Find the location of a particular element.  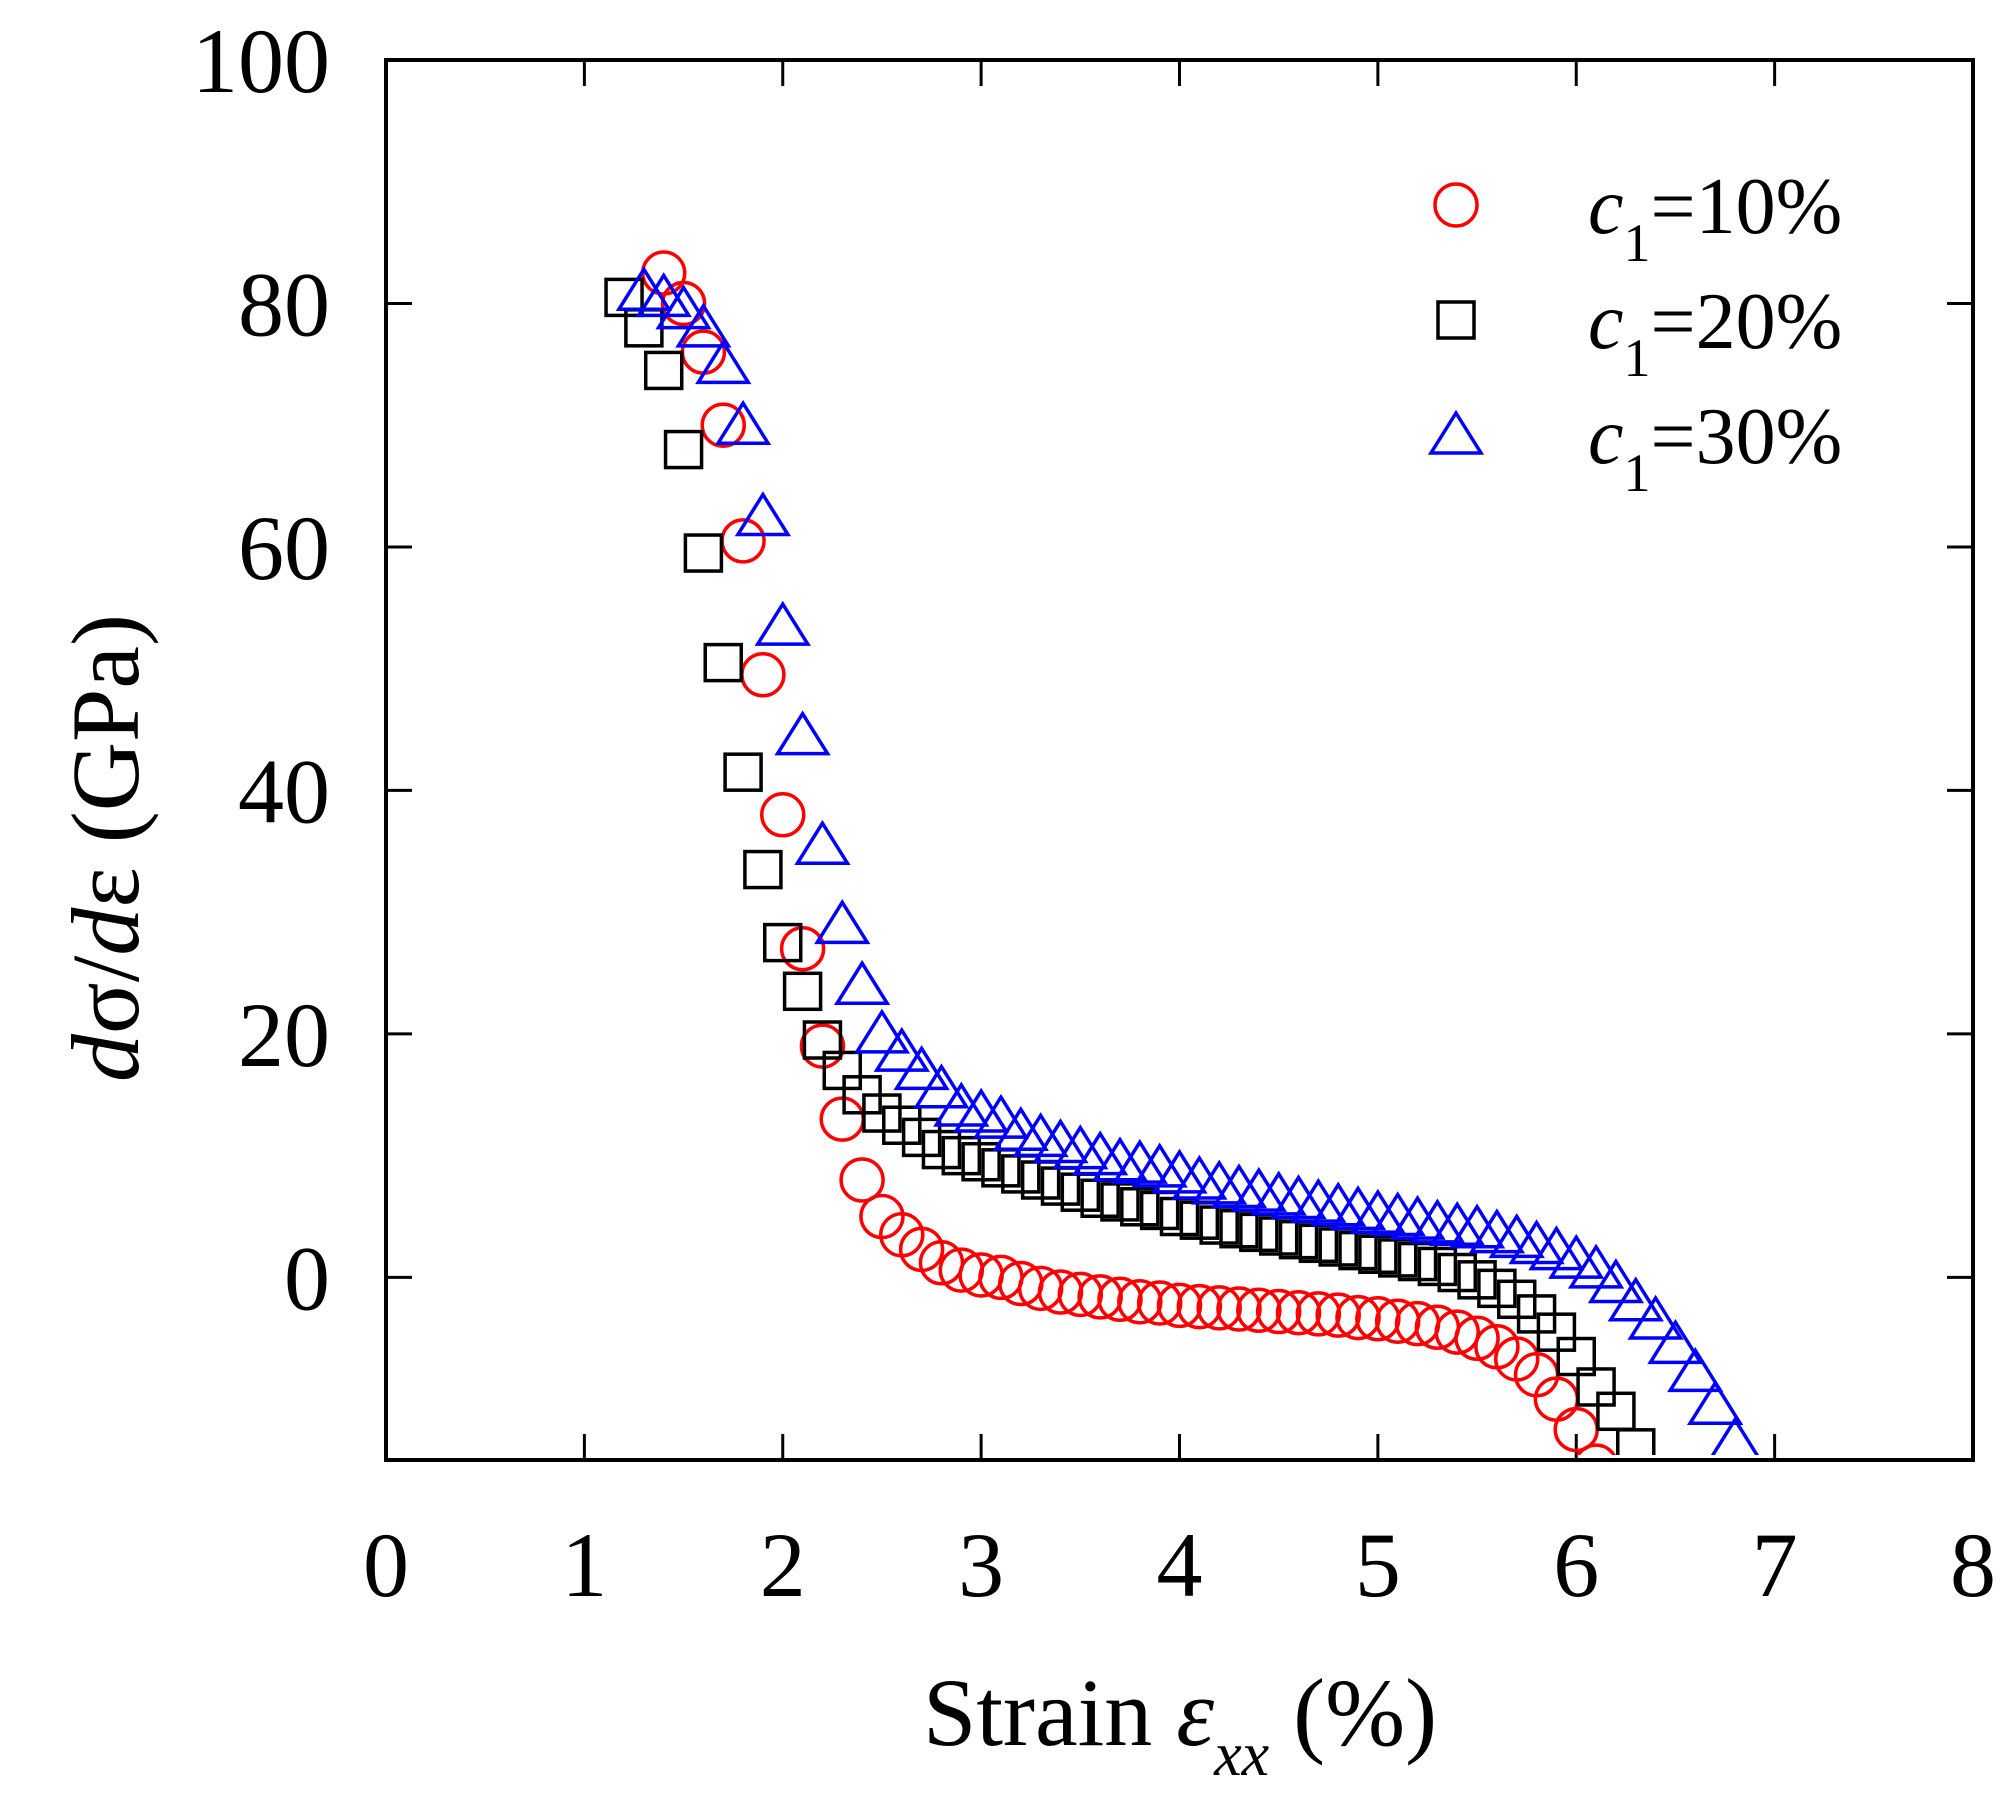

y-tick-label: 20 is located at coordinates (284, 1035).